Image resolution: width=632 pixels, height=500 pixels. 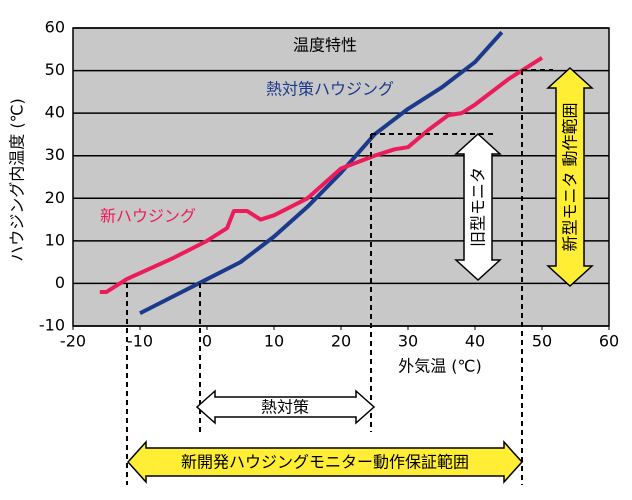 What do you see at coordinates (52, 325) in the screenshot?
I see `y-tick-label: -10` at bounding box center [52, 325].